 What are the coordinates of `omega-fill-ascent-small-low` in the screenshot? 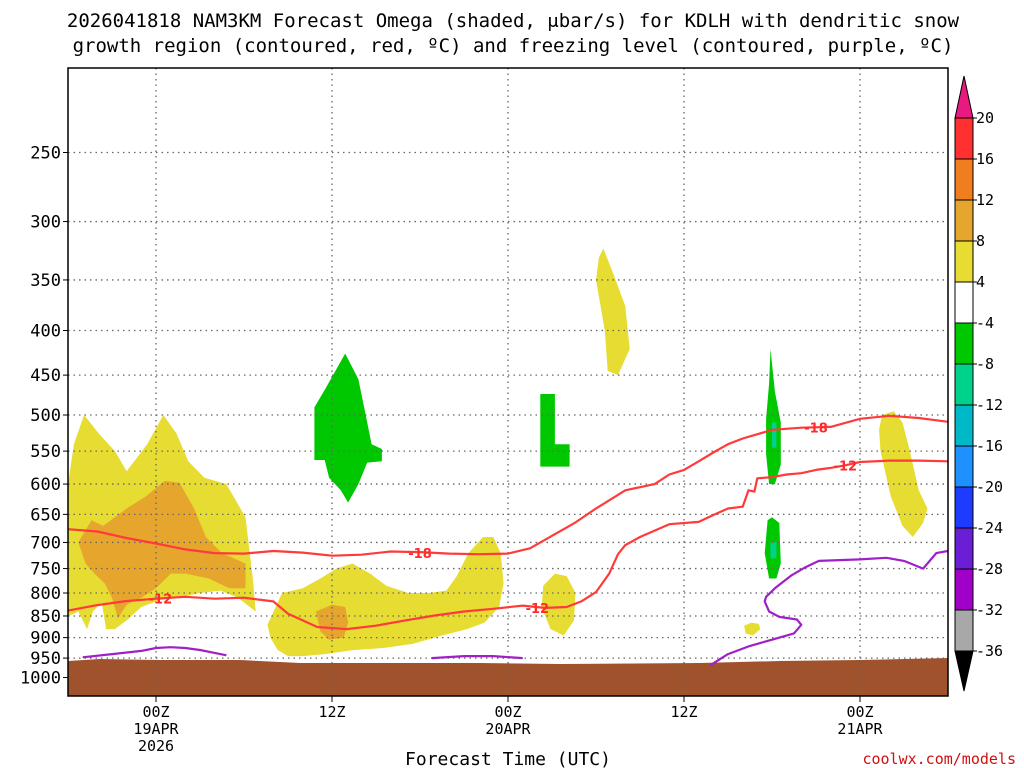 It's located at (752, 629).